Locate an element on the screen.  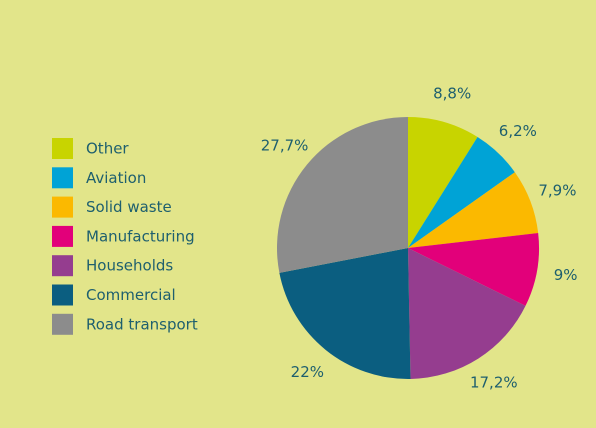
data-label: 8,8% is located at coordinates (452, 94).